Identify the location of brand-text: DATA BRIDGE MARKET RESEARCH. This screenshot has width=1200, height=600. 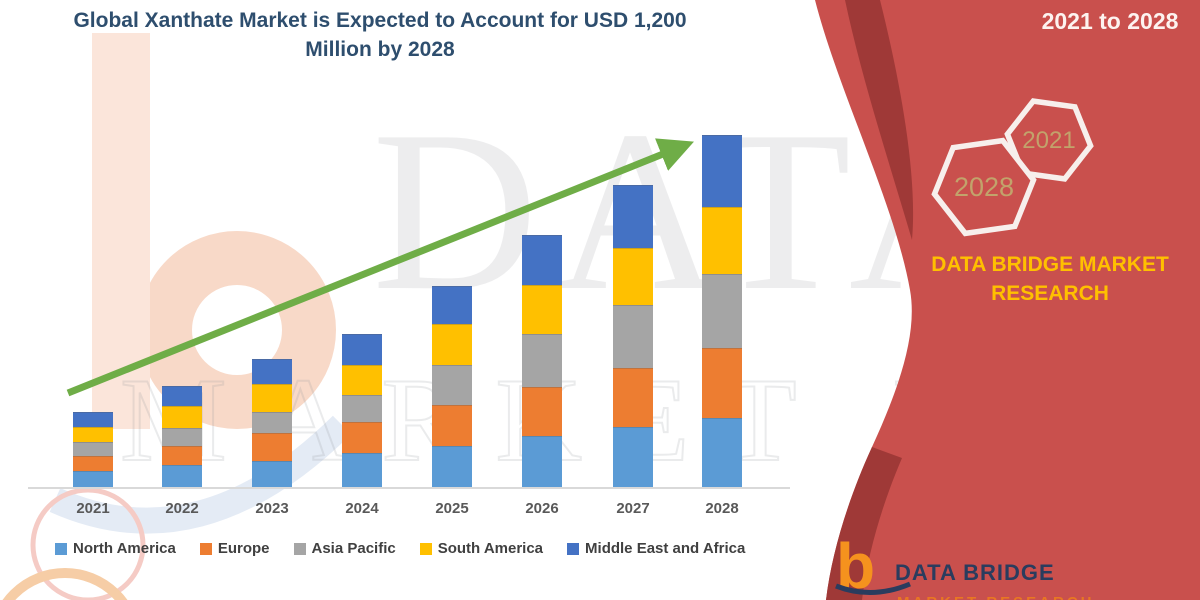
(1050, 279).